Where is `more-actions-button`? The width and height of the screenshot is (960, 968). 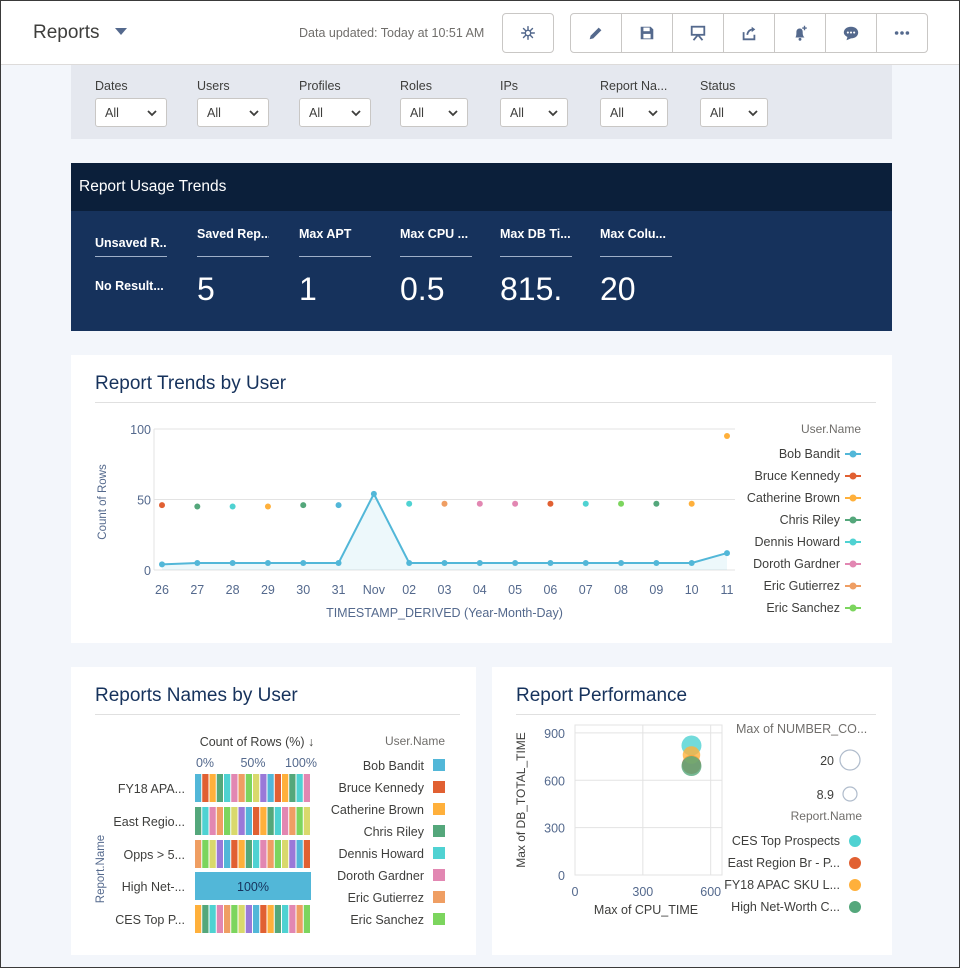
more-actions-button is located at coordinates (902, 33).